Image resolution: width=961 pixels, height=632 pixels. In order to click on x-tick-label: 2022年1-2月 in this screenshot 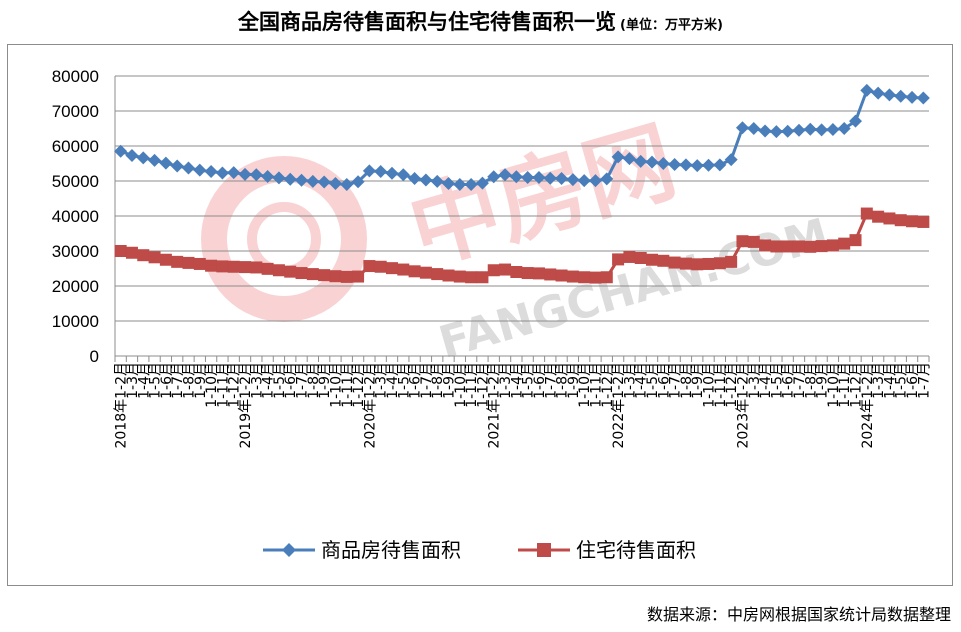, I will do `click(619, 405)`.